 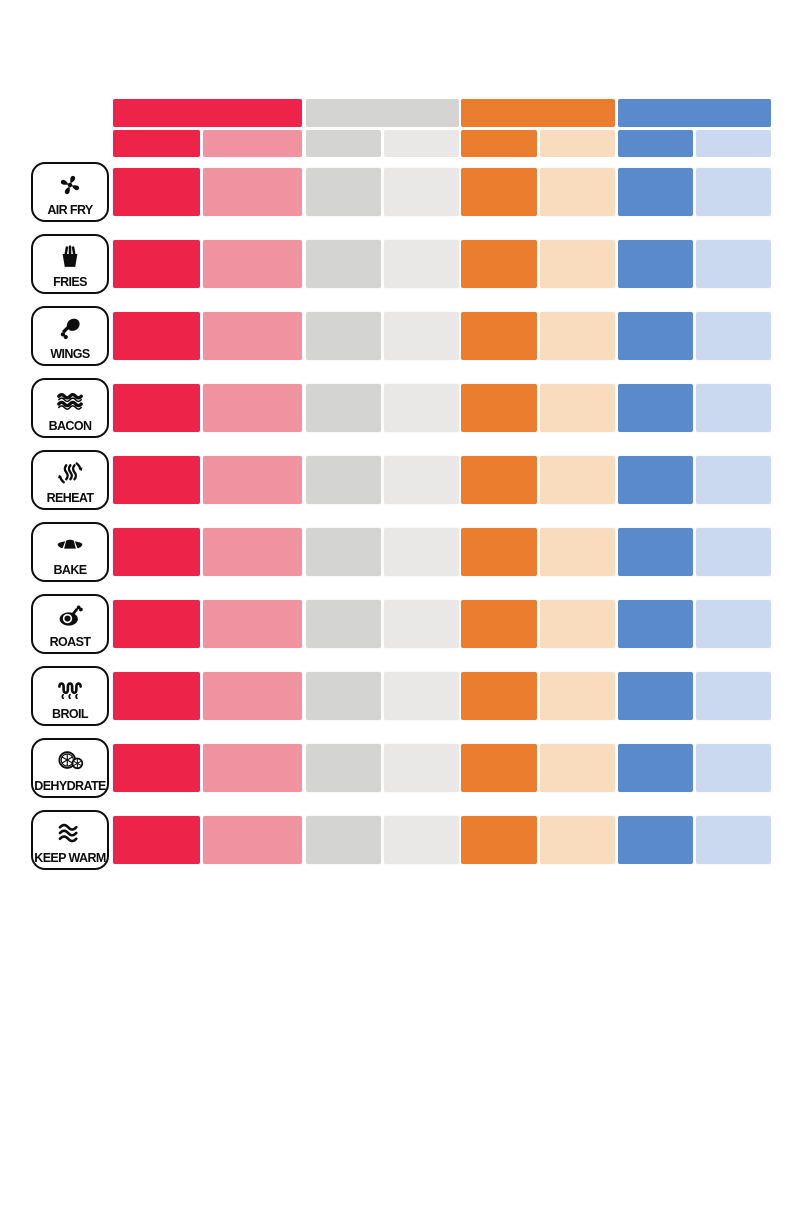 What do you see at coordinates (421, 143) in the screenshot?
I see `header-subcolumn-cell-light_gray` at bounding box center [421, 143].